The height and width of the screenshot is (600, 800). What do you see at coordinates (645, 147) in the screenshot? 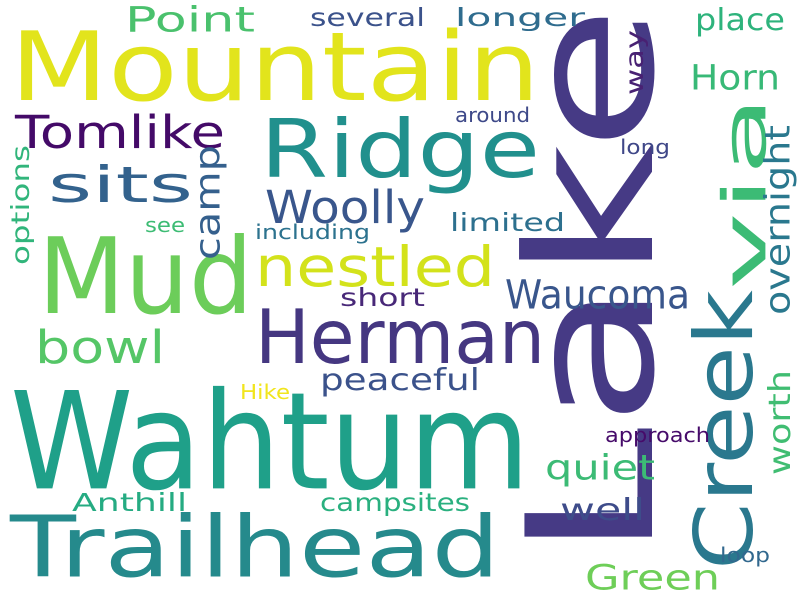
I see `word-long: long` at bounding box center [645, 147].